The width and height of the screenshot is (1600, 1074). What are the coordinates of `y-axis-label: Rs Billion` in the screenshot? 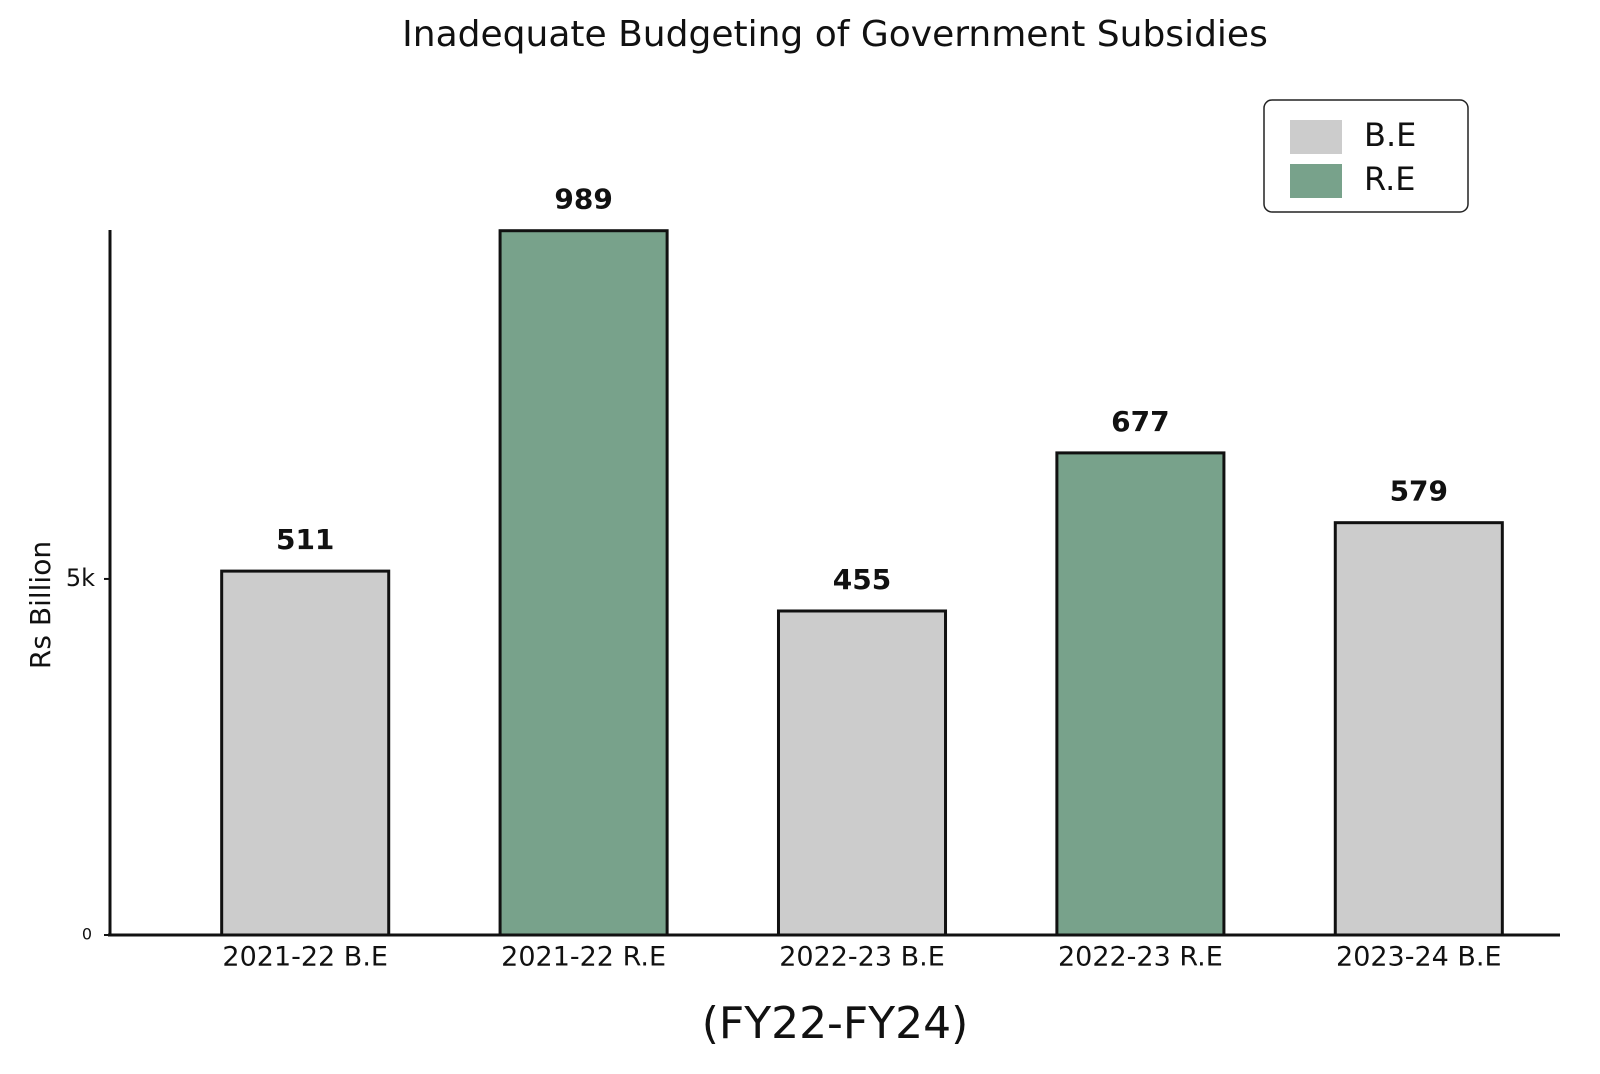 It's located at (40, 605).